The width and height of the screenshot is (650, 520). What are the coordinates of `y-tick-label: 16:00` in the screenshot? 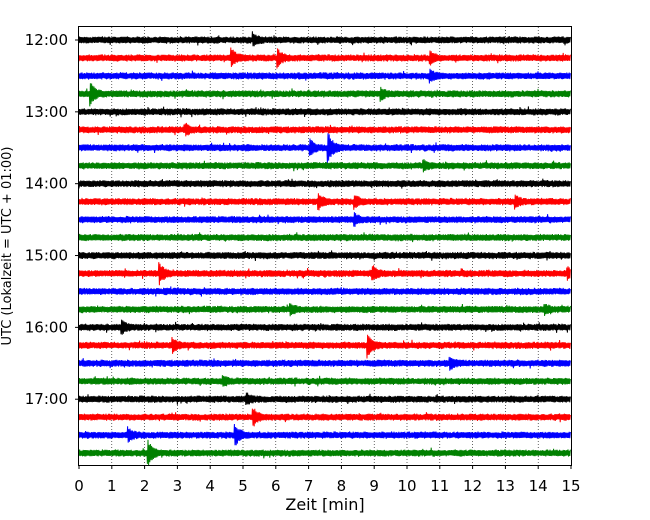 It's located at (46, 327).